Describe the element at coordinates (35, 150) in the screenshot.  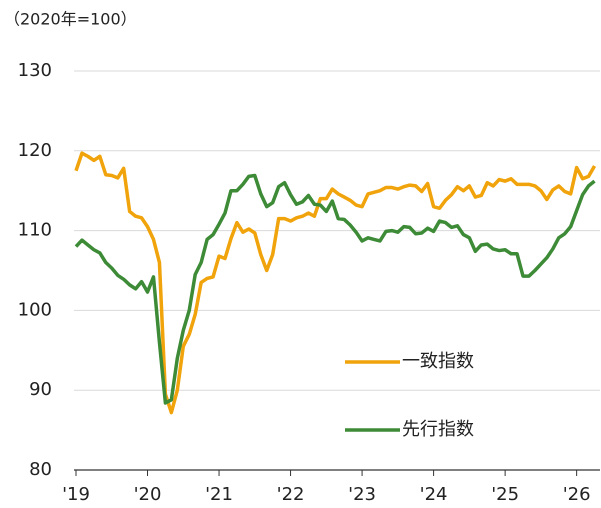
I see `y-tick-label: 120` at that location.